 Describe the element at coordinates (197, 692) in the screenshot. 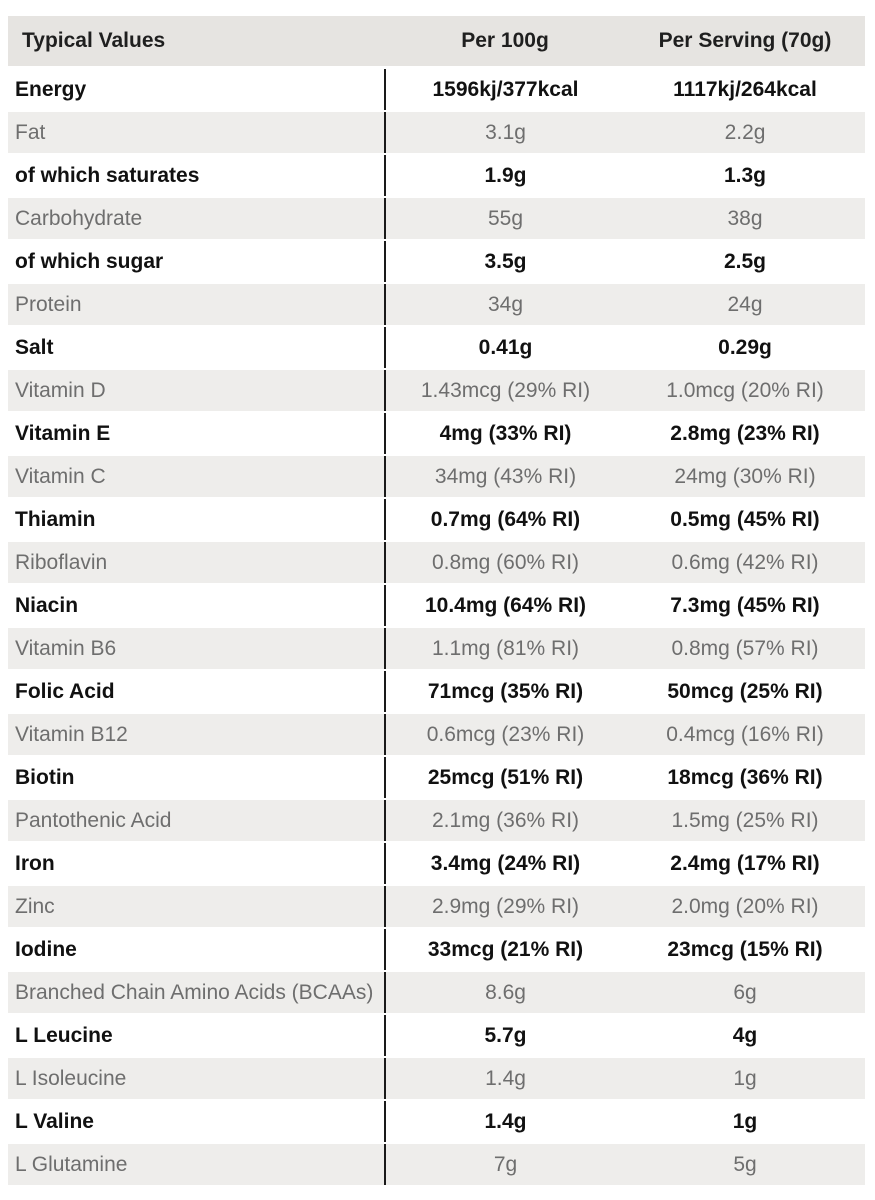

I see `nutrient-name: Folic Acid` at that location.